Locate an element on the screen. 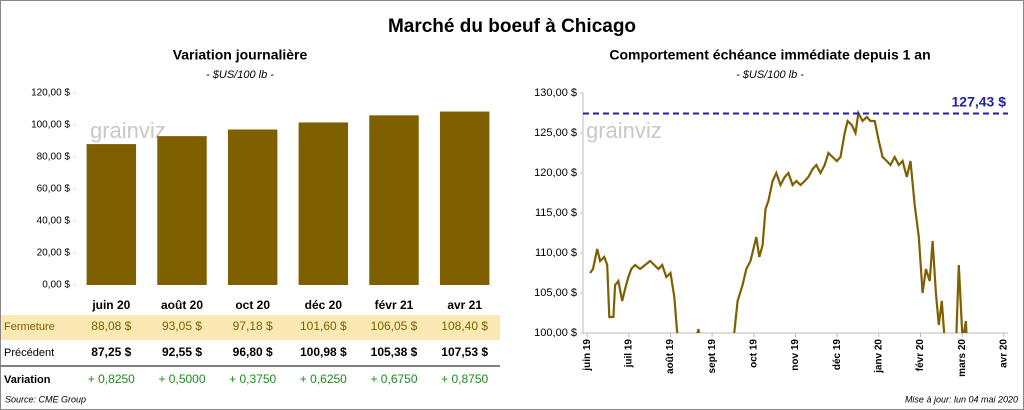 Image resolution: width=1024 pixels, height=410 pixels. y-tick-label: 40,00 $ is located at coordinates (54, 221).